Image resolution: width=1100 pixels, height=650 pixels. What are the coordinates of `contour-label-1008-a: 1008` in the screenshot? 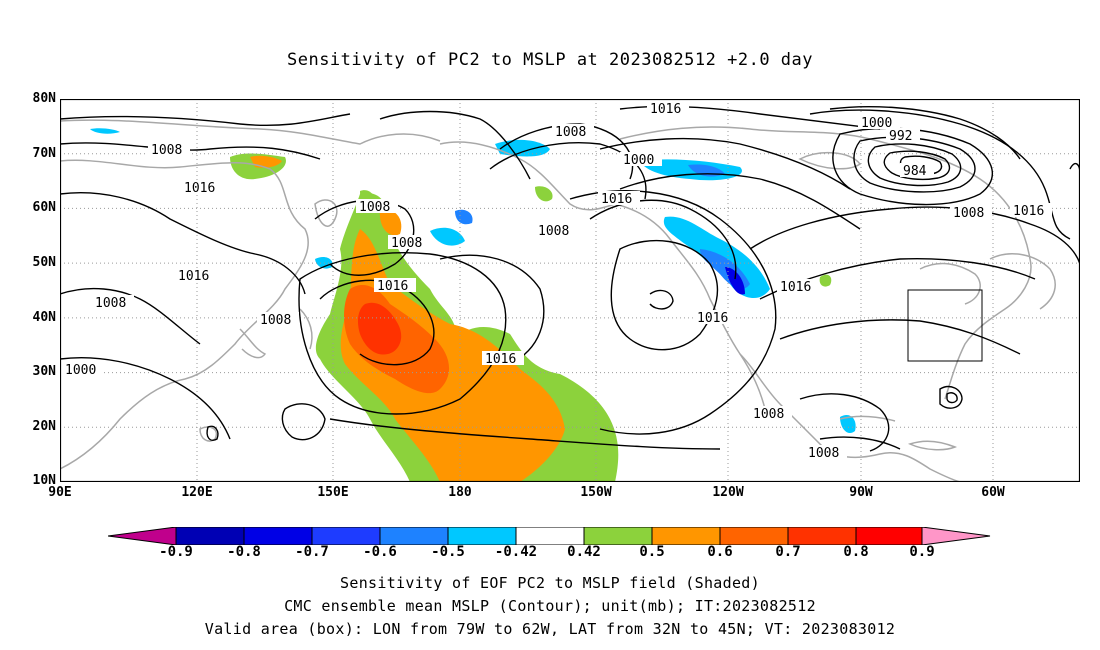 It's located at (573, 132).